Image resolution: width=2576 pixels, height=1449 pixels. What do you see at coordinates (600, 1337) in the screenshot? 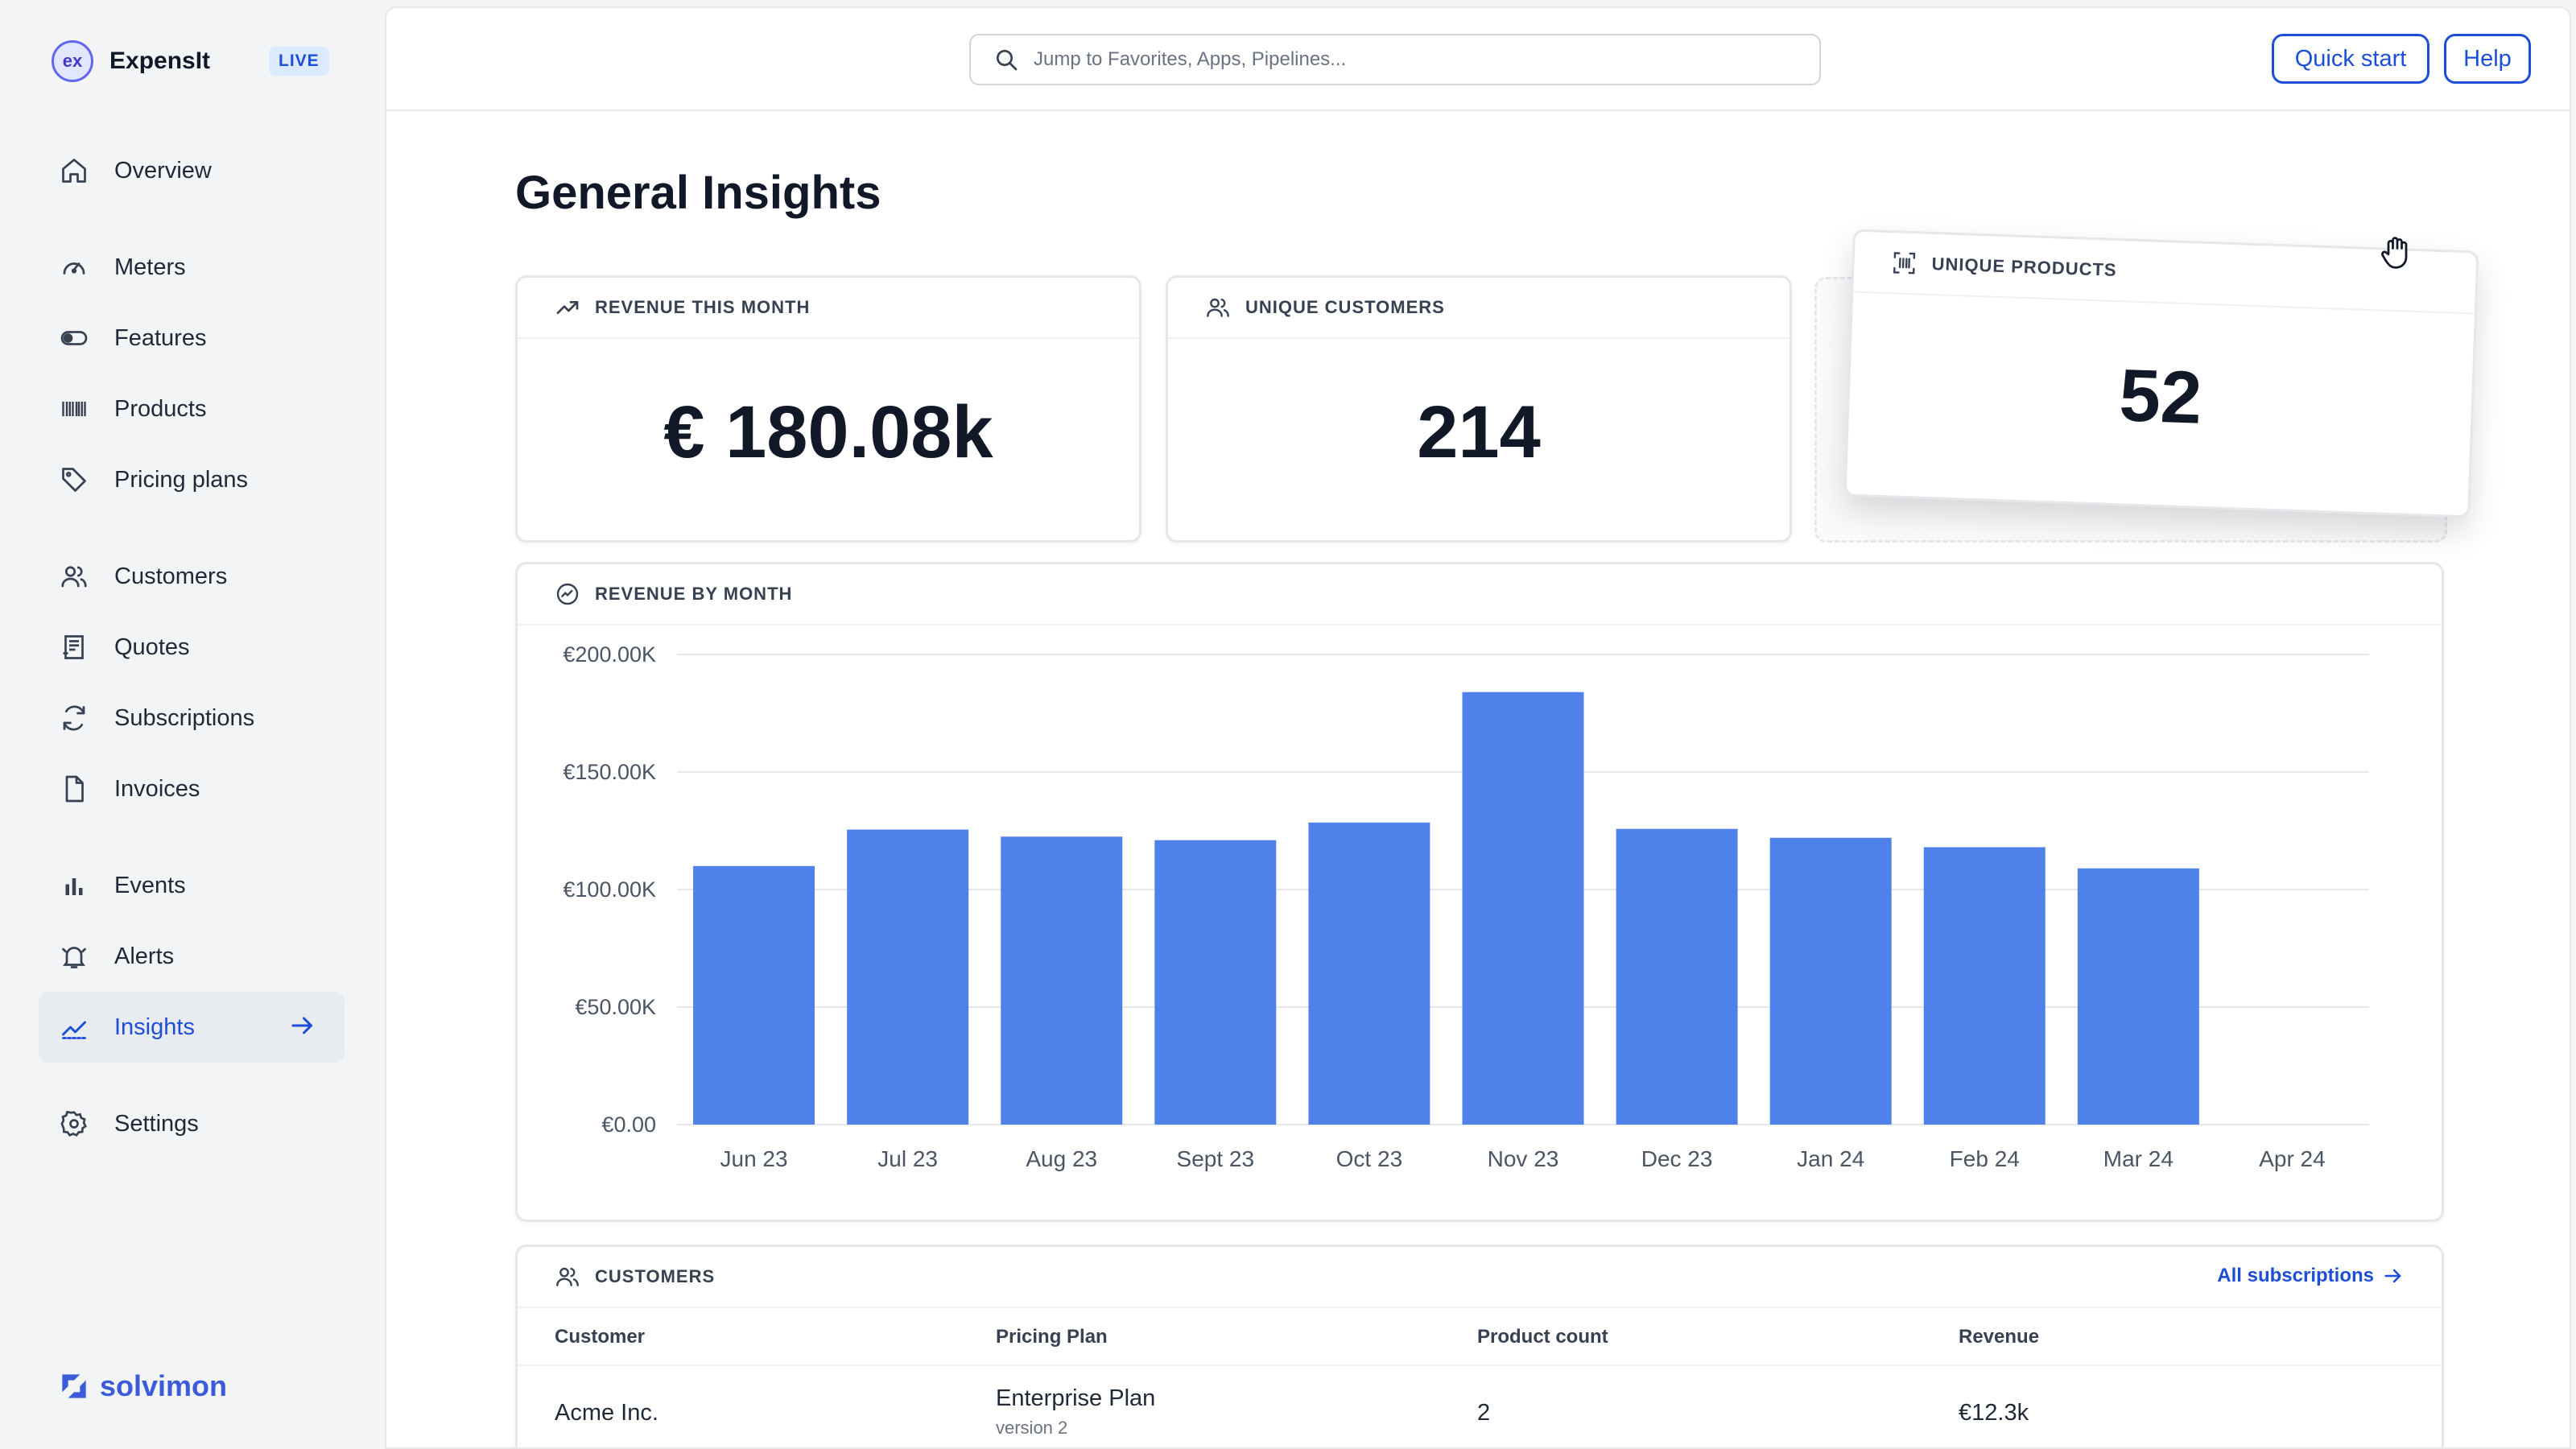
I see `column-header: Customer` at bounding box center [600, 1337].